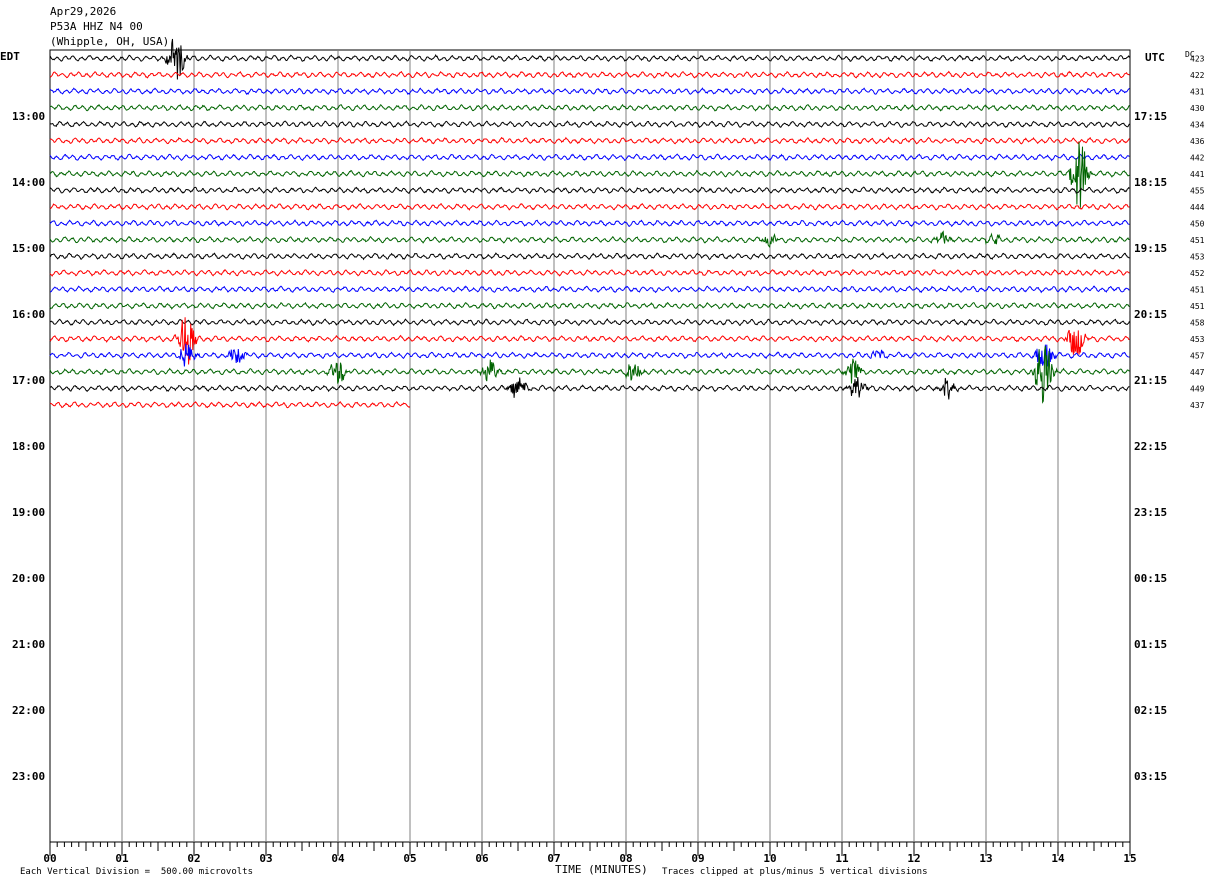 Image resolution: width=1210 pixels, height=886 pixels. Describe the element at coordinates (1150, 248) in the screenshot. I see `right-hour-label: 19:15` at that location.